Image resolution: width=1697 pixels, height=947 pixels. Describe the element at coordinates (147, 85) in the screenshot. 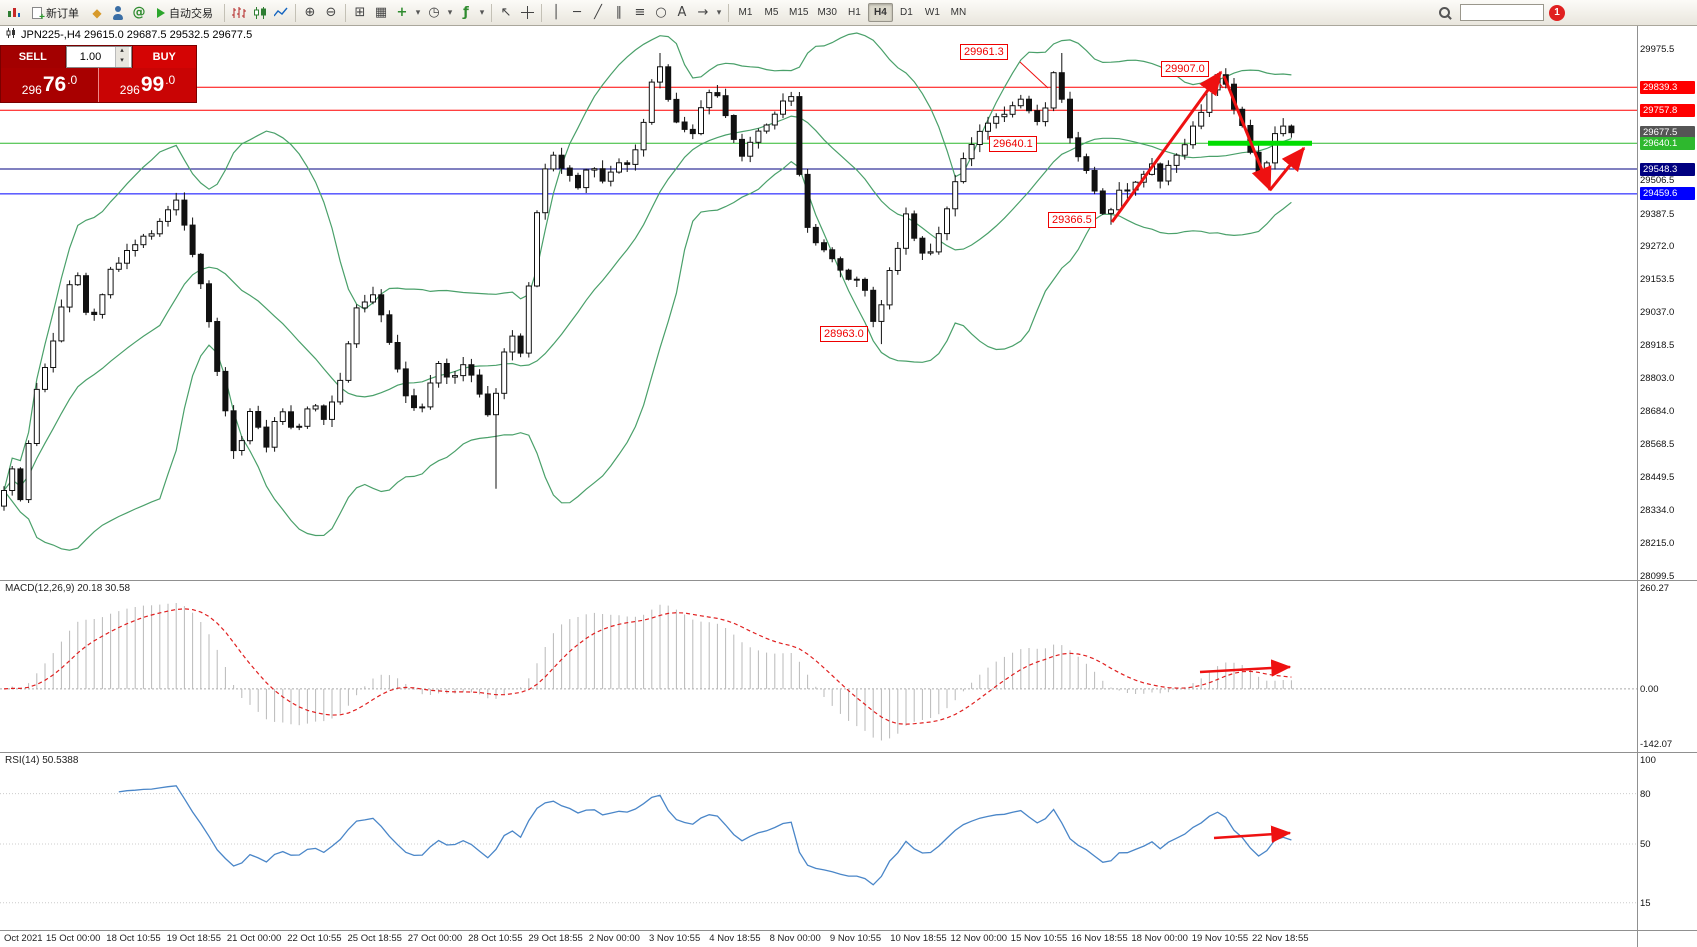

I see `buy-price: 296 99.0` at that location.